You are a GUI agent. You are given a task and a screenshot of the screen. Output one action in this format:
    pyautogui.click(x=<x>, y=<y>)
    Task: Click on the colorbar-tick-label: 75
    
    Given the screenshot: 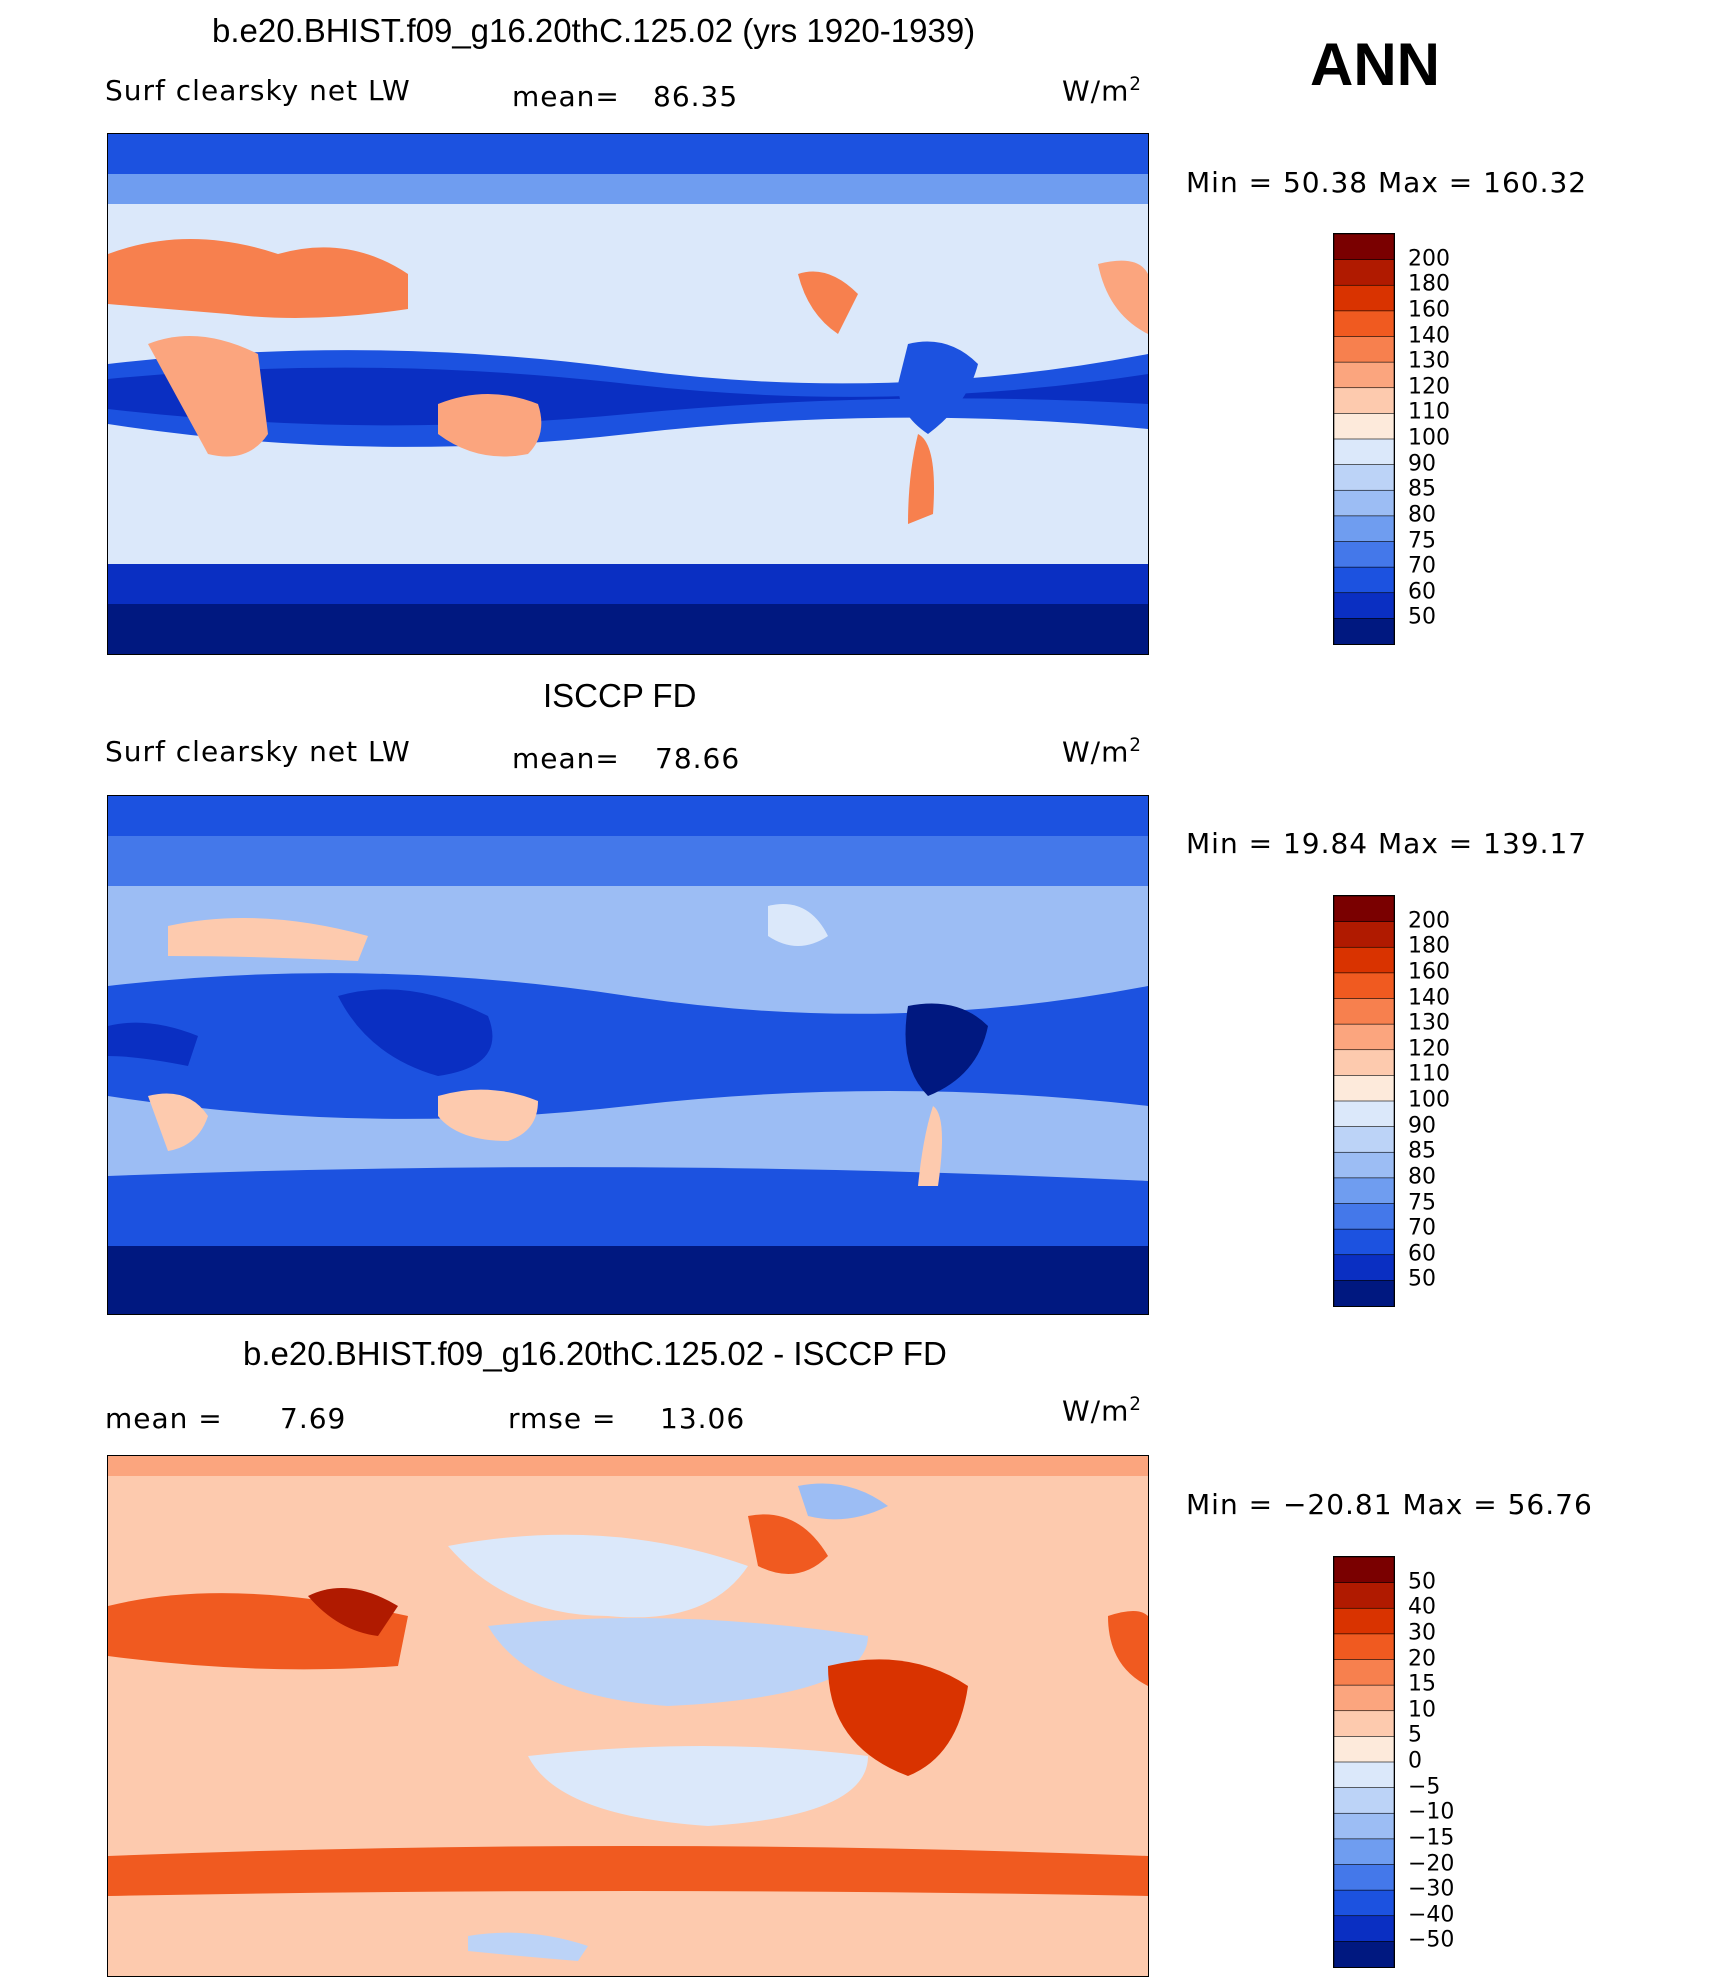 What is the action you would take?
    pyautogui.click(x=1422, y=540)
    